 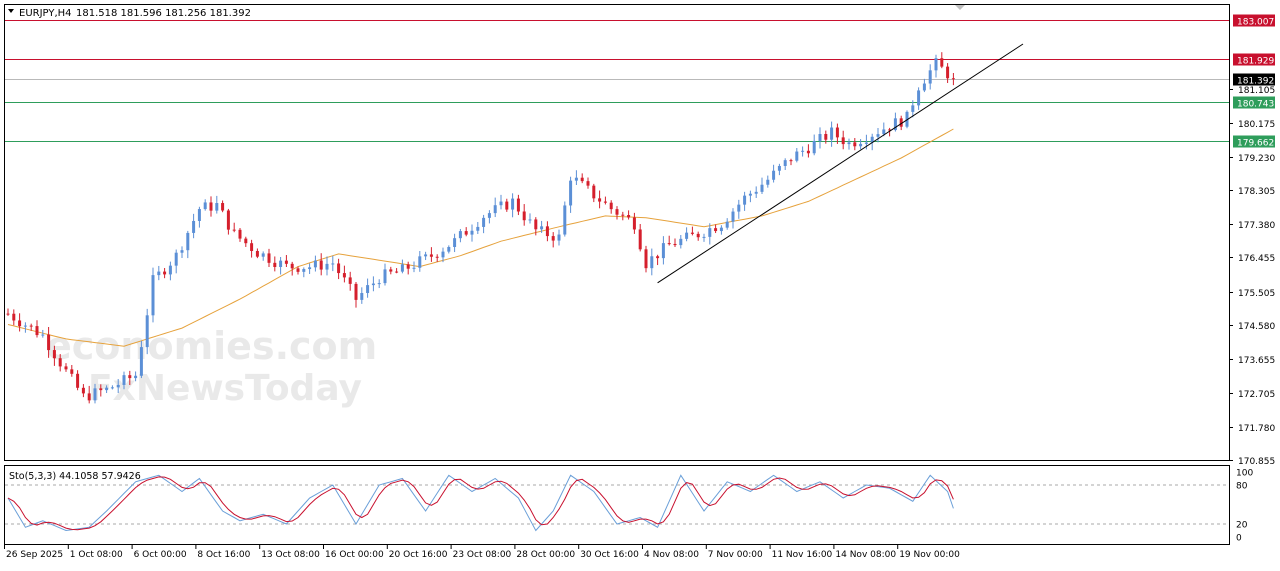 I want to click on price-tick-label: 179.230, so click(x=1256, y=159).